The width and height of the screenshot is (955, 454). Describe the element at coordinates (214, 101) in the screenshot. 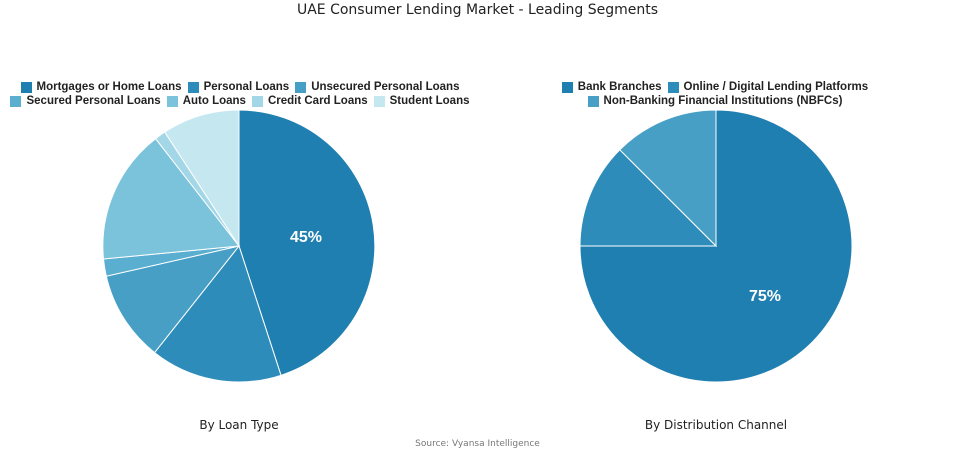

I see `legend-label: Auto Loans` at that location.